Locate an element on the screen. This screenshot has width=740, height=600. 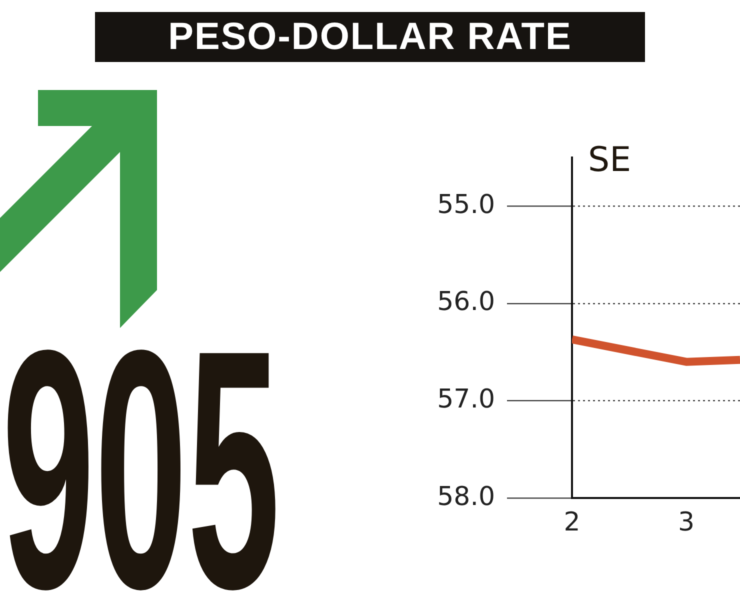
x-tick-label: 2 is located at coordinates (572, 522).